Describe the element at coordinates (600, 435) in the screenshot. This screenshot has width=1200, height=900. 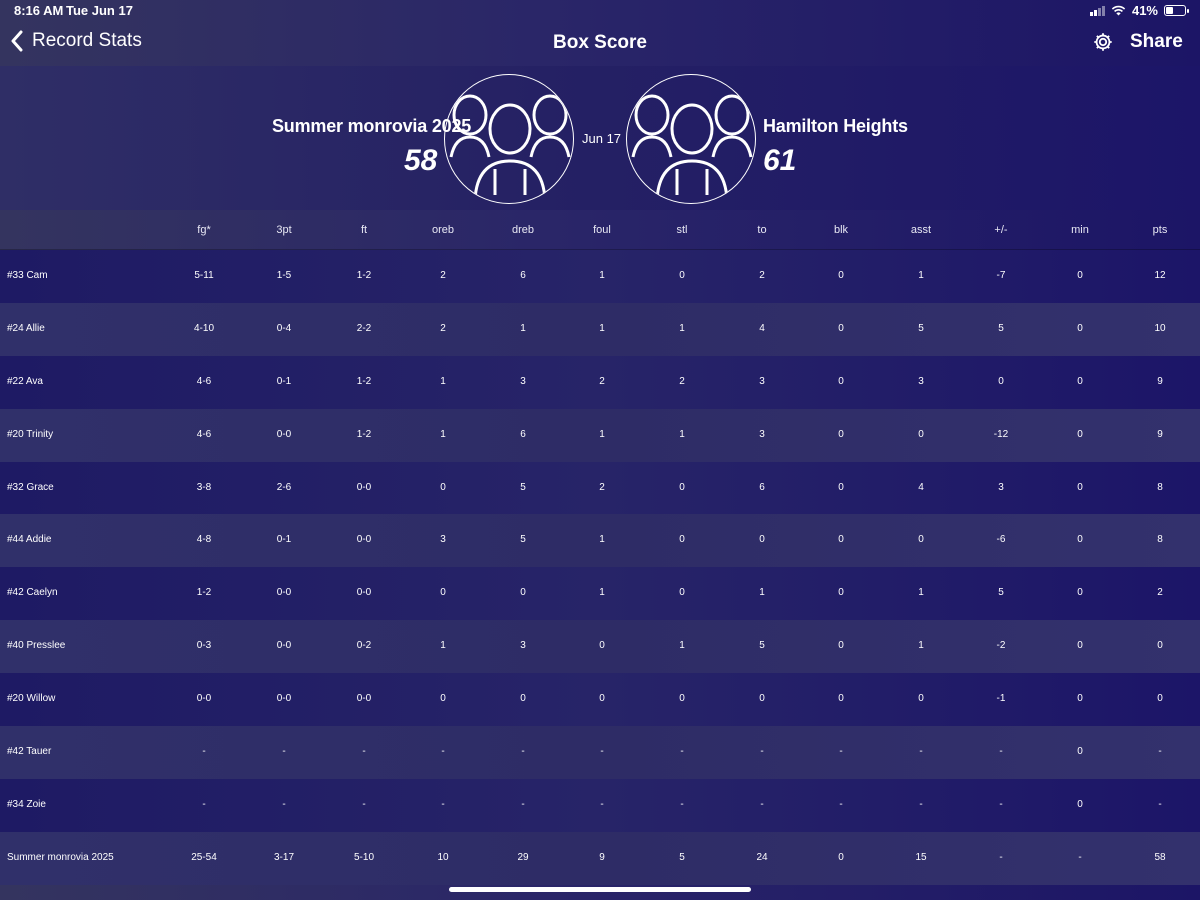
I see `table-row: #20 Trinity 4-6 0-0 1-2 1 6 1 1 3 0 0 -12 0 9` at that location.